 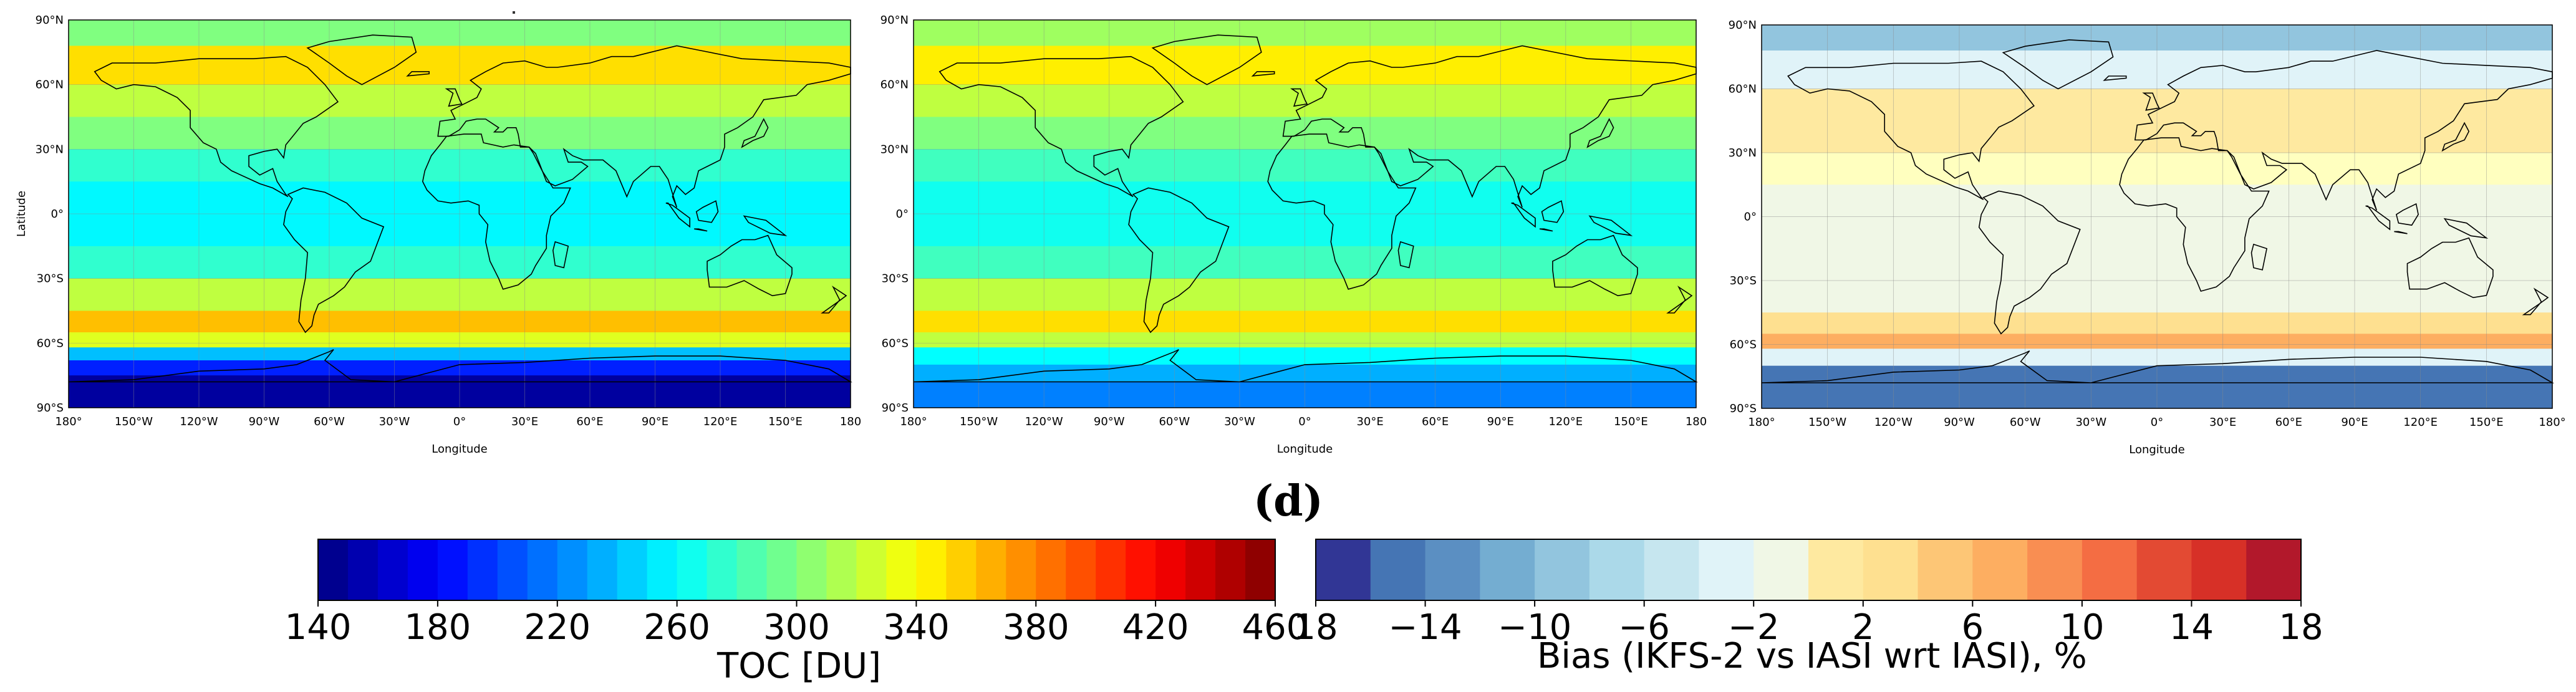 What do you see at coordinates (979, 421) in the screenshot?
I see `lon-tick-label: 150°W` at bounding box center [979, 421].